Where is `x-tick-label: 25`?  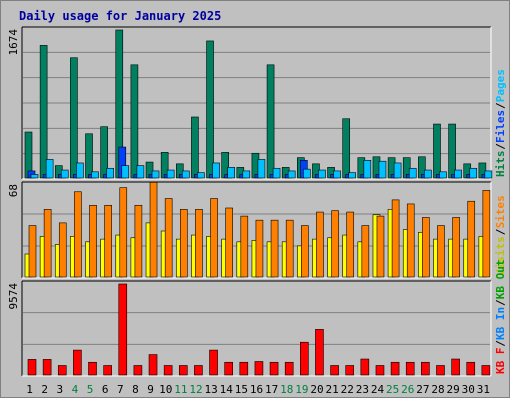 x-tick-label: 25 is located at coordinates (392, 389).